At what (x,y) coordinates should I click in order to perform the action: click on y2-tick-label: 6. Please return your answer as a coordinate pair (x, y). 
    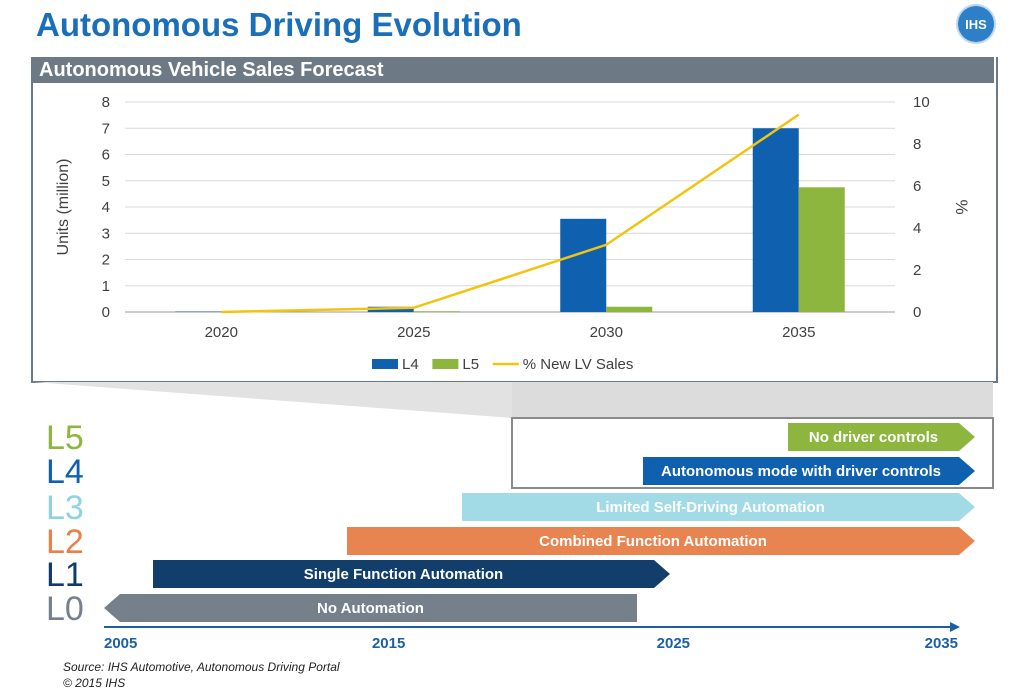
    Looking at the image, I should click on (917, 186).